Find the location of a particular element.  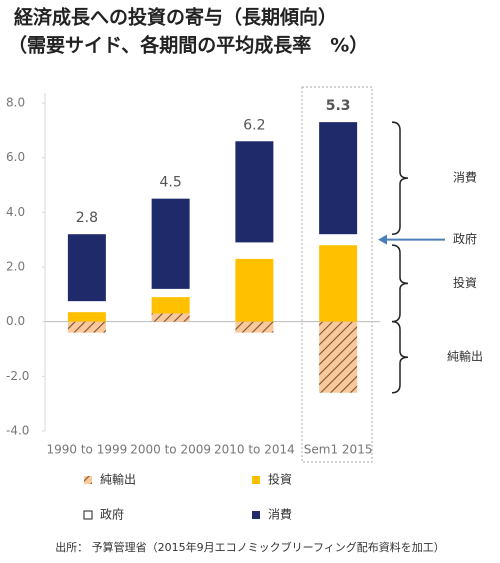

annotation: 政府 is located at coordinates (465, 238).